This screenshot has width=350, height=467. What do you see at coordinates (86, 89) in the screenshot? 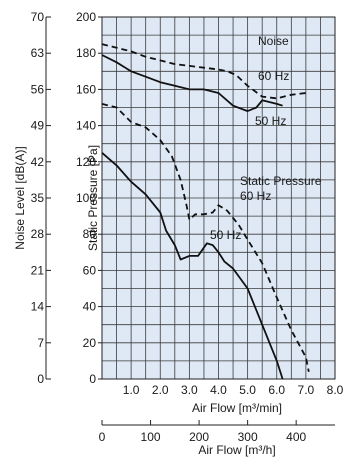
I see `pressure-axis-tick-label: 160` at bounding box center [86, 89].